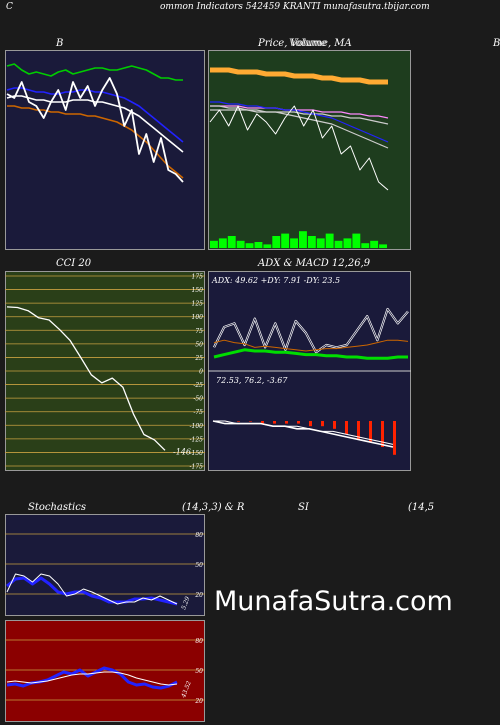 Image resolution: width=500 pixels, height=725 pixels. What do you see at coordinates (303, 432) in the screenshot?
I see `macd-signal-line` at bounding box center [303, 432].